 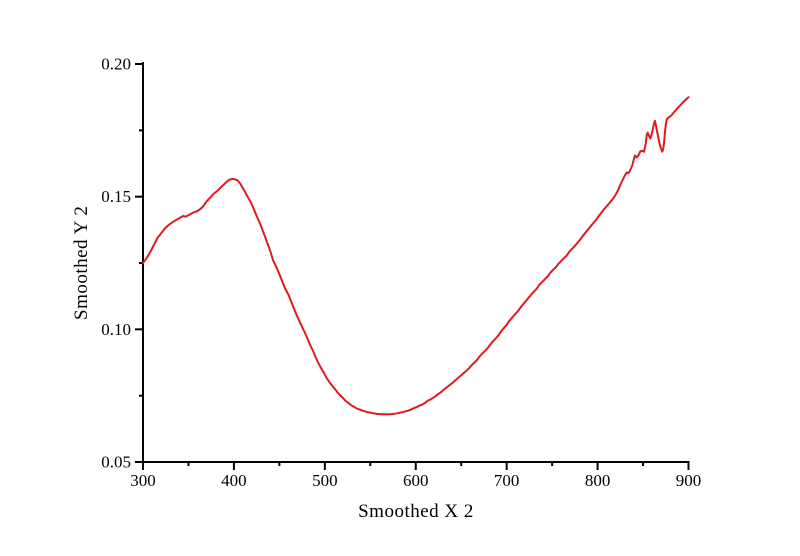 I want to click on x-tick-label: 600, so click(x=416, y=480).